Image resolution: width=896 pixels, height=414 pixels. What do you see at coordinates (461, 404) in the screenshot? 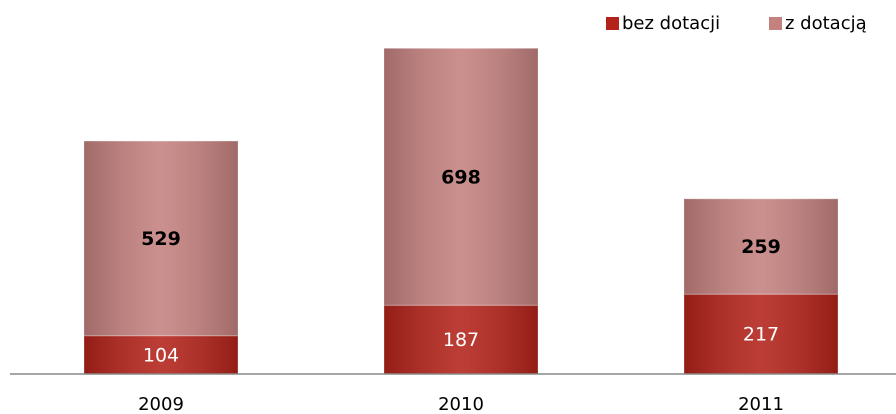
I see `x-tick-label: 2010` at bounding box center [461, 404].